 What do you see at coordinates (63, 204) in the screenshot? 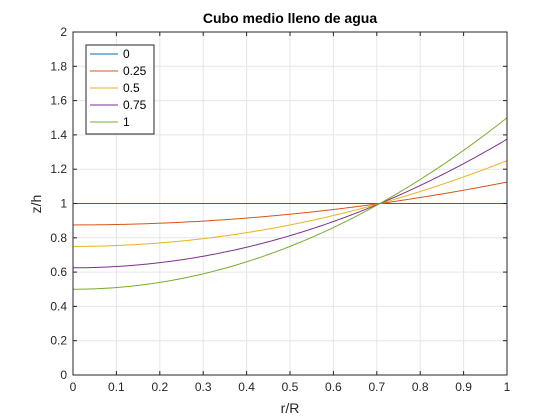
I see `y-tick-label: 1` at bounding box center [63, 204].